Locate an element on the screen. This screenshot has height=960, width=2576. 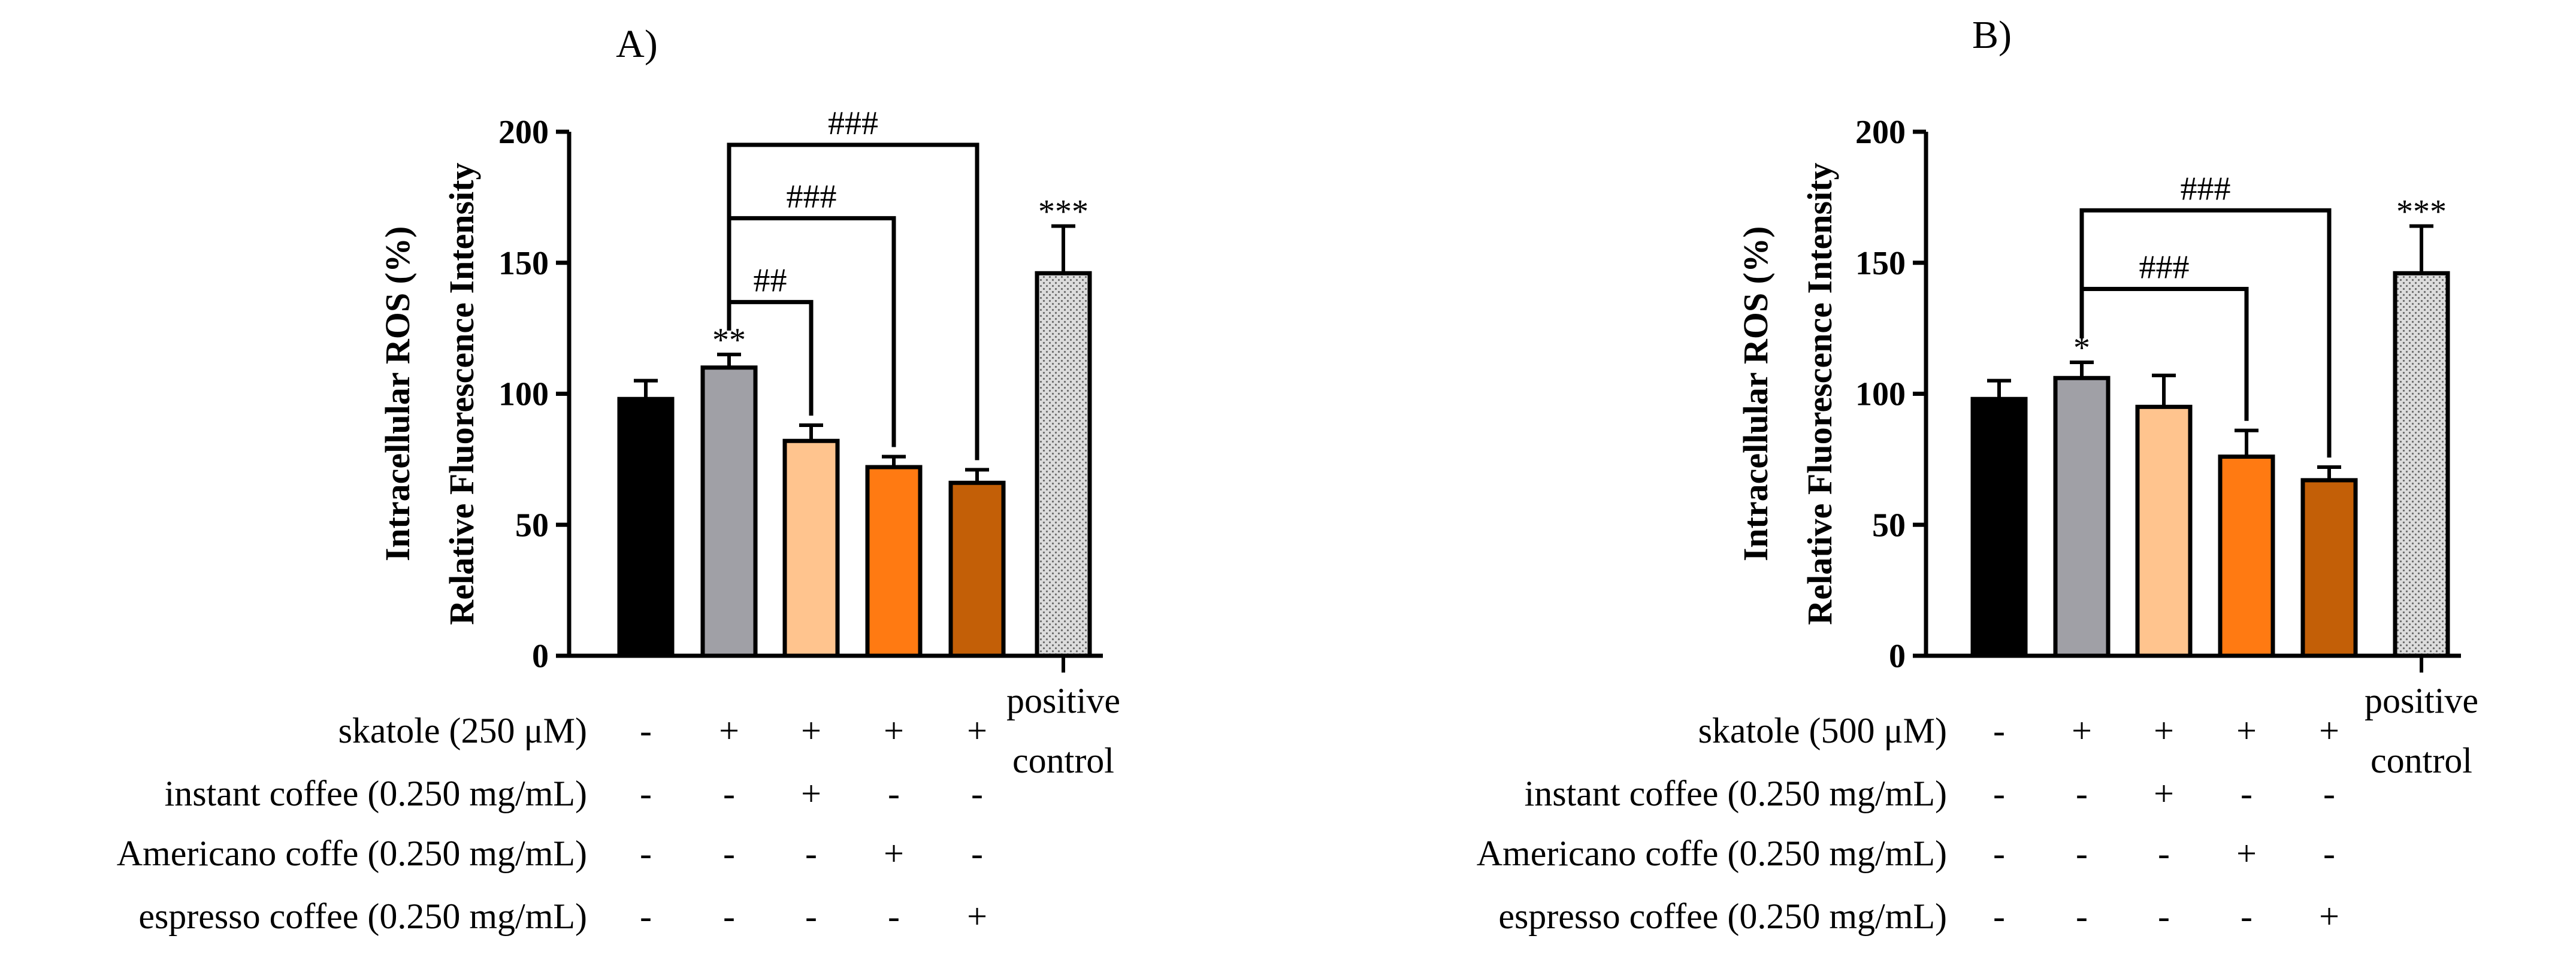
condition-label: skatole (500 μM) is located at coordinates (1822, 730).